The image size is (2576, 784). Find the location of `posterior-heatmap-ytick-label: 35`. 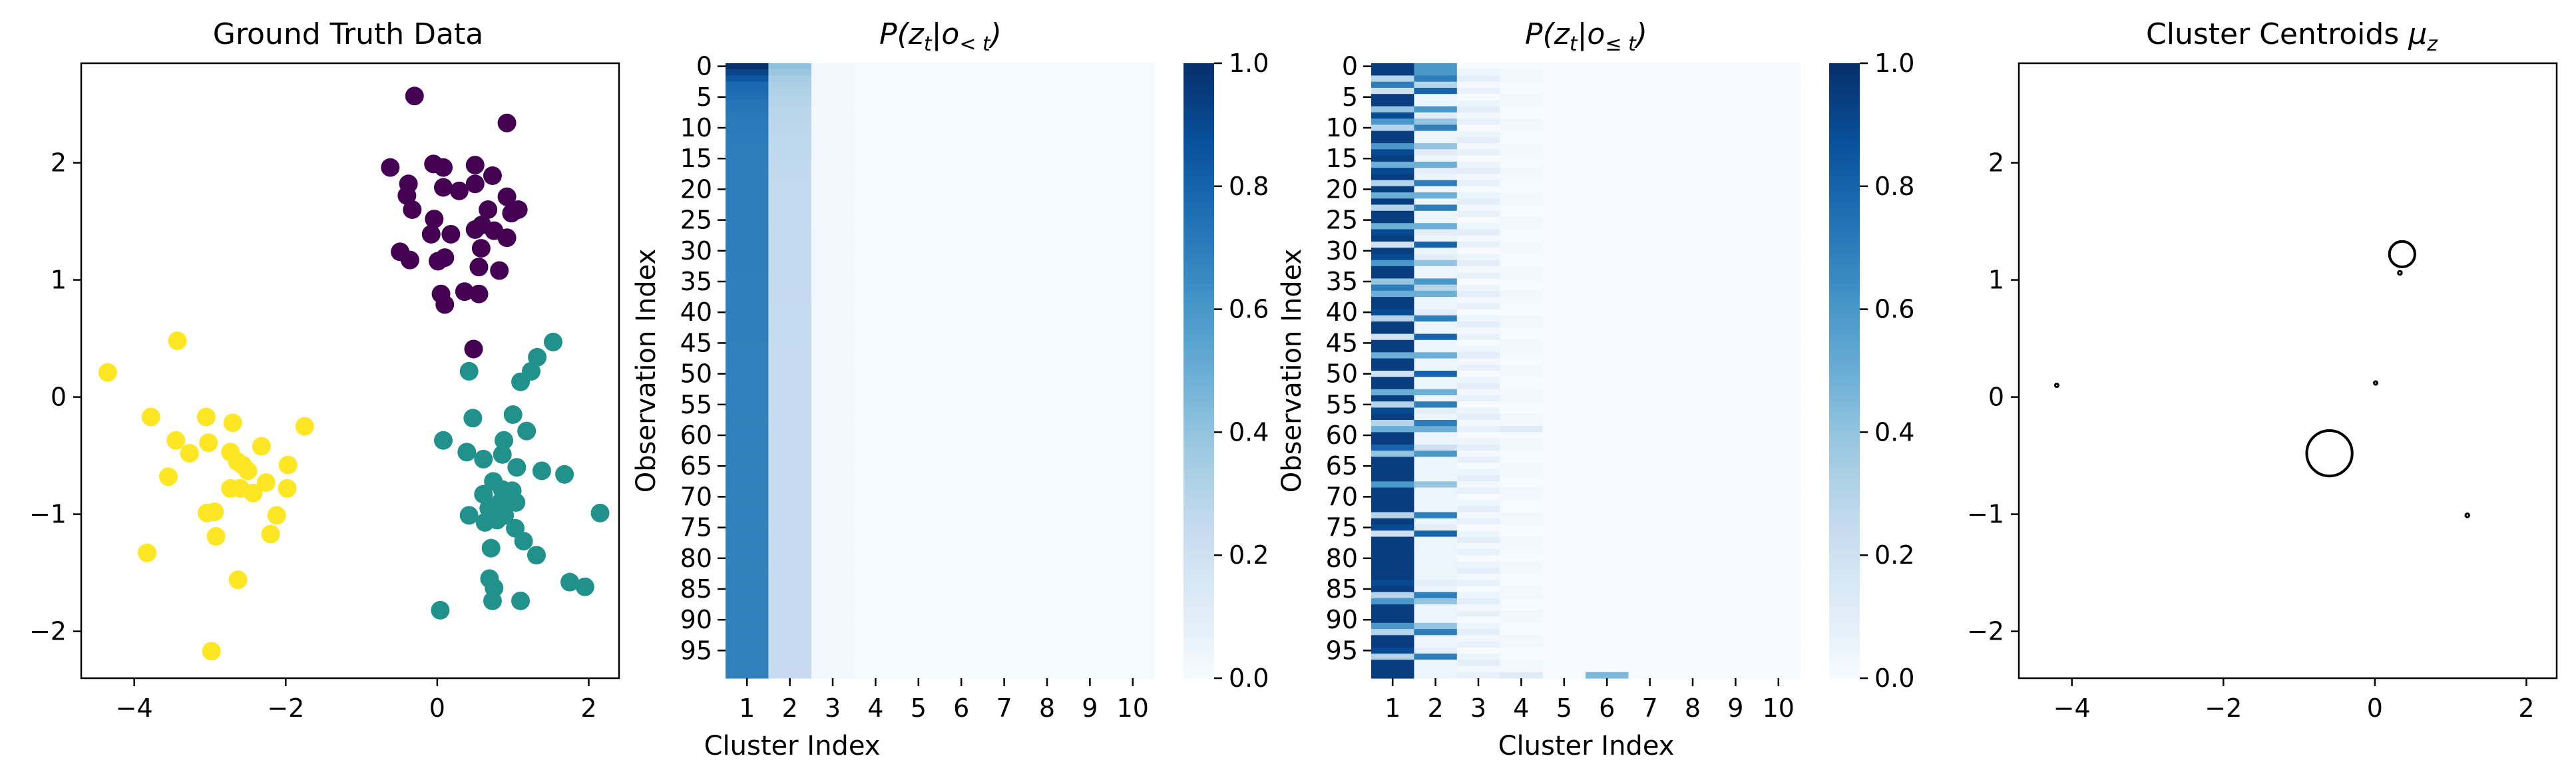

posterior-heatmap-ytick-label: 35 is located at coordinates (1342, 281).